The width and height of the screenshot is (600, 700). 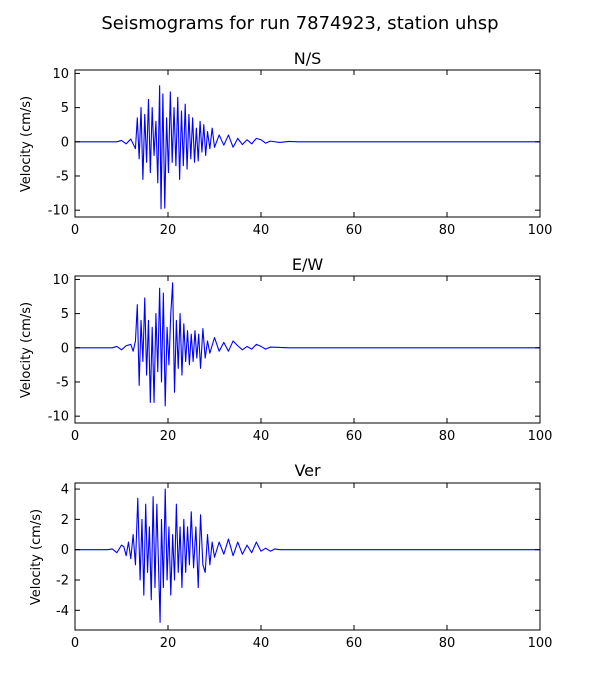 I want to click on y-tick-label: 2, so click(x=65, y=520).